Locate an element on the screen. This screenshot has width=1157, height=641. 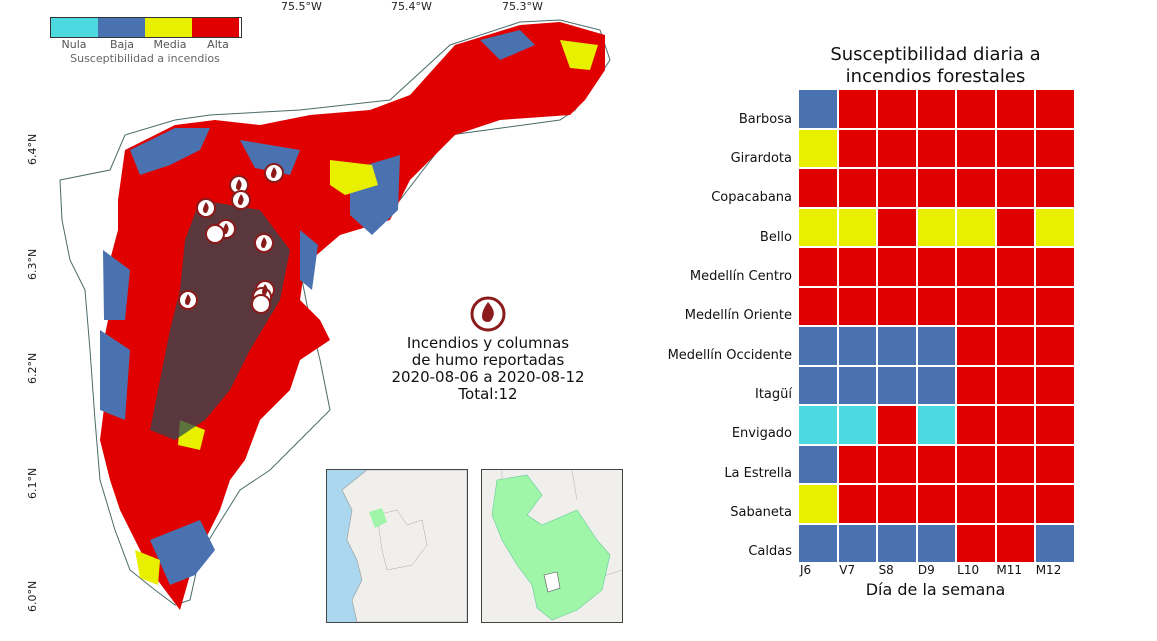
heatmap-row-label: Itagüí is located at coordinates (773, 394).